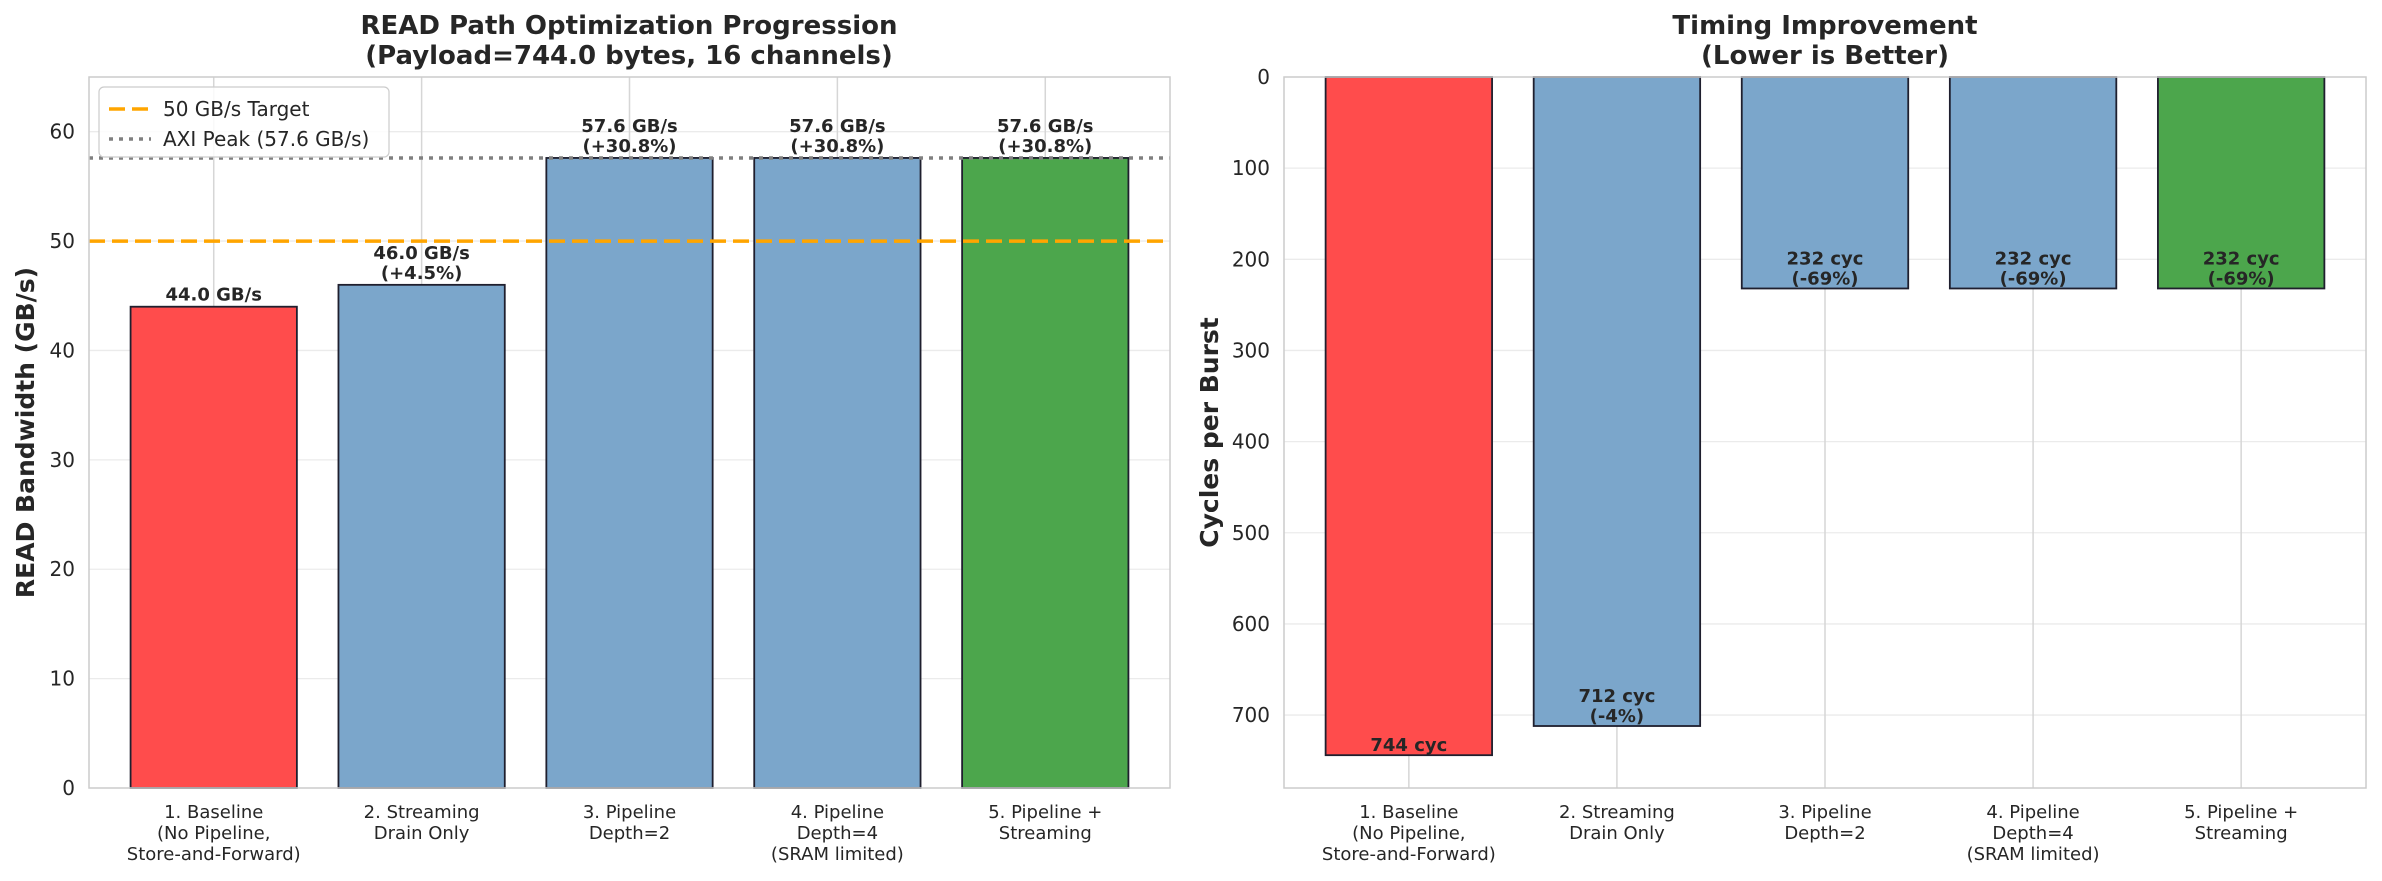 The height and width of the screenshot is (881, 2382). What do you see at coordinates (62, 132) in the screenshot?
I see `y-tick-label: 60` at bounding box center [62, 132].